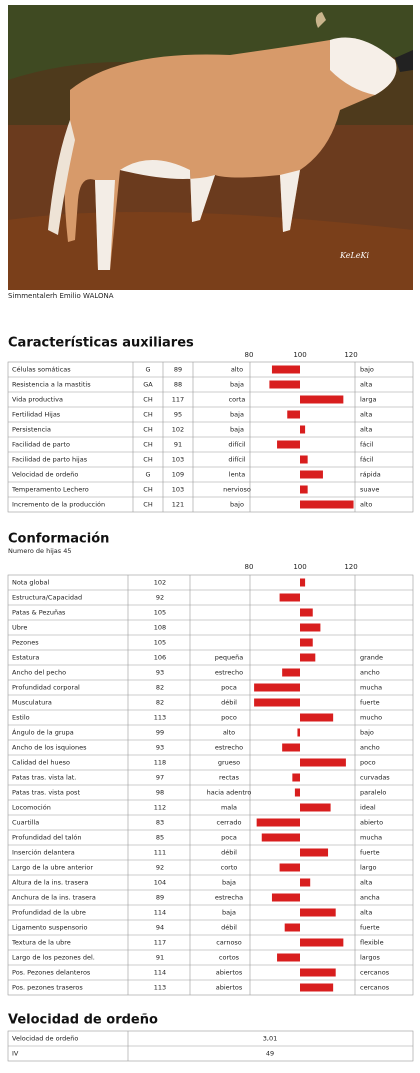  What do you see at coordinates (229, 763) in the screenshot?
I see `low-label: grueso` at bounding box center [229, 763].